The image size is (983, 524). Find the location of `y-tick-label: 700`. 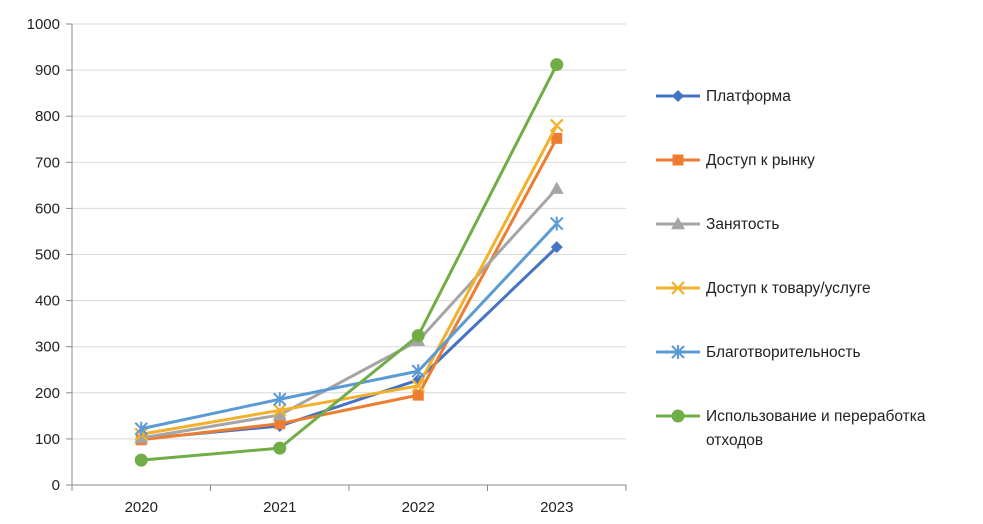

y-tick-label: 700 is located at coordinates (47, 162).